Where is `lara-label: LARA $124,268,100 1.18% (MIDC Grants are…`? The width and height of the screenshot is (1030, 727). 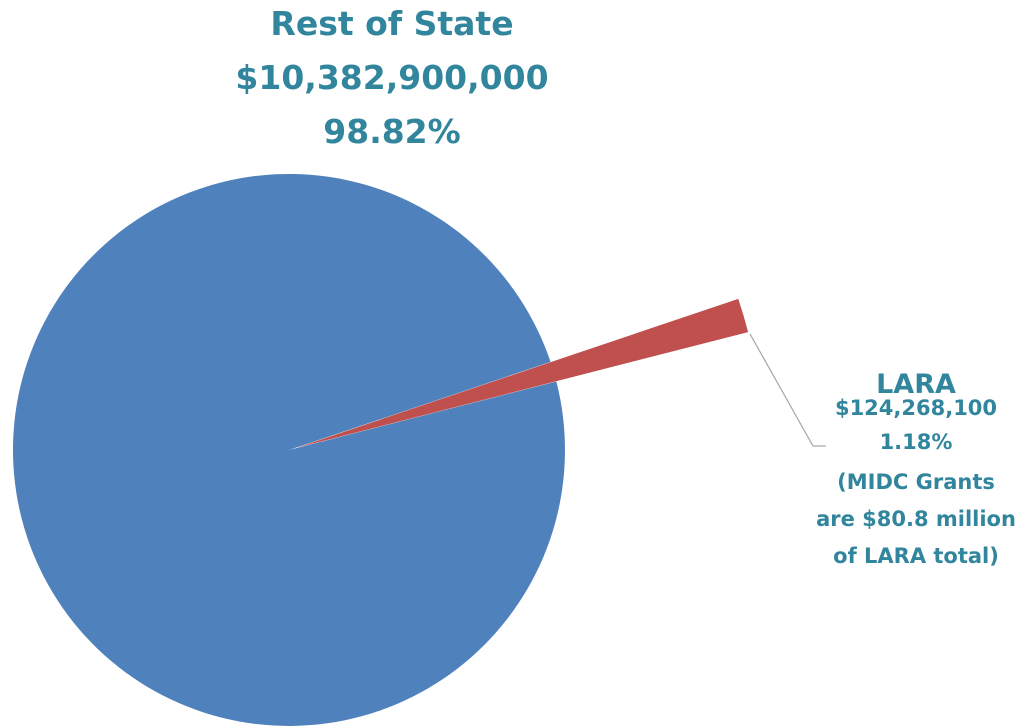
lara-label: LARA $124,268,100 1.18% (MIDC Grants are… is located at coordinates (916, 468).